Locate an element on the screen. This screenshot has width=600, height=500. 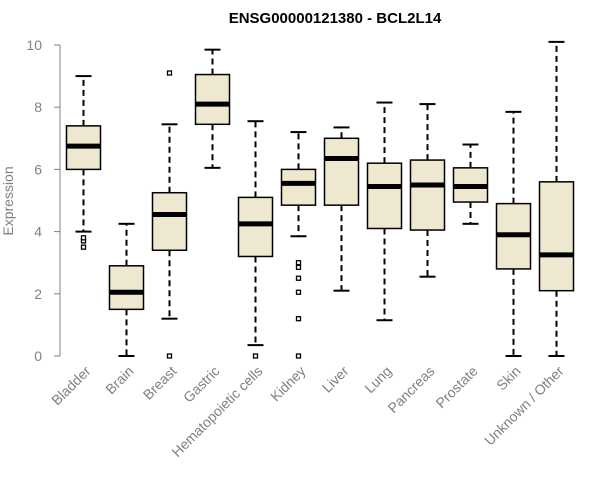
box-skin is located at coordinates (513, 233).